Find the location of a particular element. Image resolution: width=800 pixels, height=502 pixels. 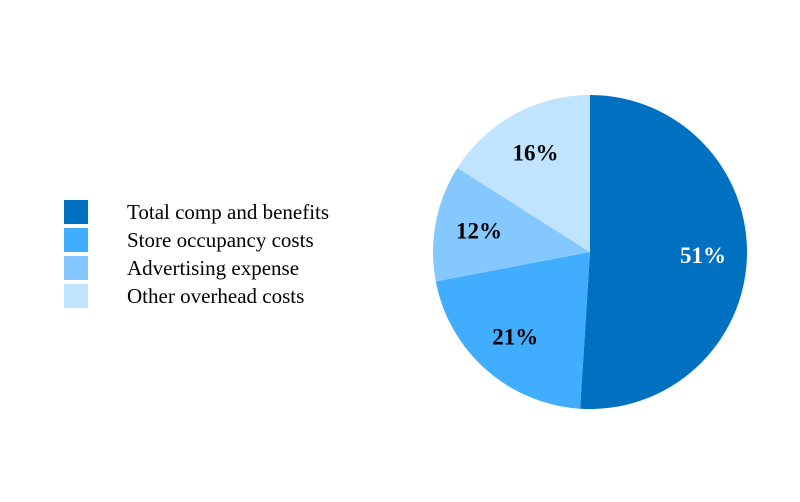

legend-label: Advertising expense is located at coordinates (213, 267).